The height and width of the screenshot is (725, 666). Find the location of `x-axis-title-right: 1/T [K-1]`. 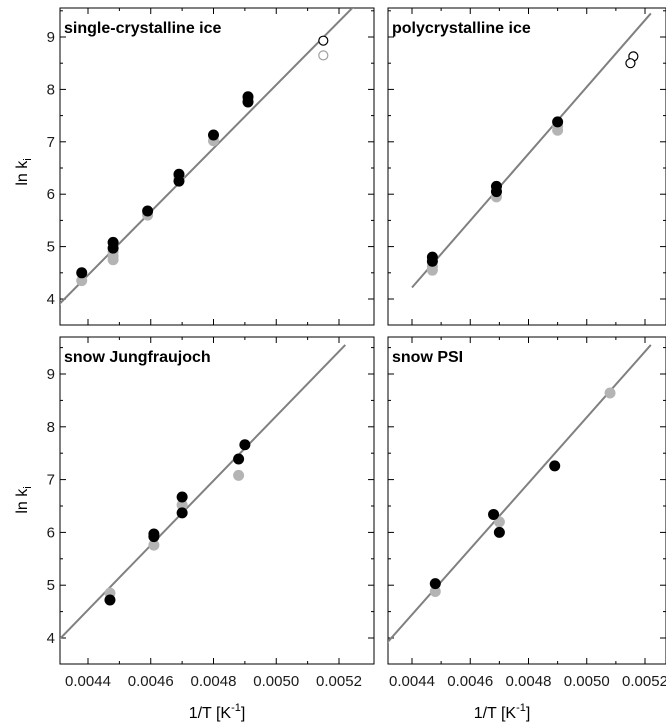

x-axis-title-right: 1/T [K-1] is located at coordinates (502, 712).